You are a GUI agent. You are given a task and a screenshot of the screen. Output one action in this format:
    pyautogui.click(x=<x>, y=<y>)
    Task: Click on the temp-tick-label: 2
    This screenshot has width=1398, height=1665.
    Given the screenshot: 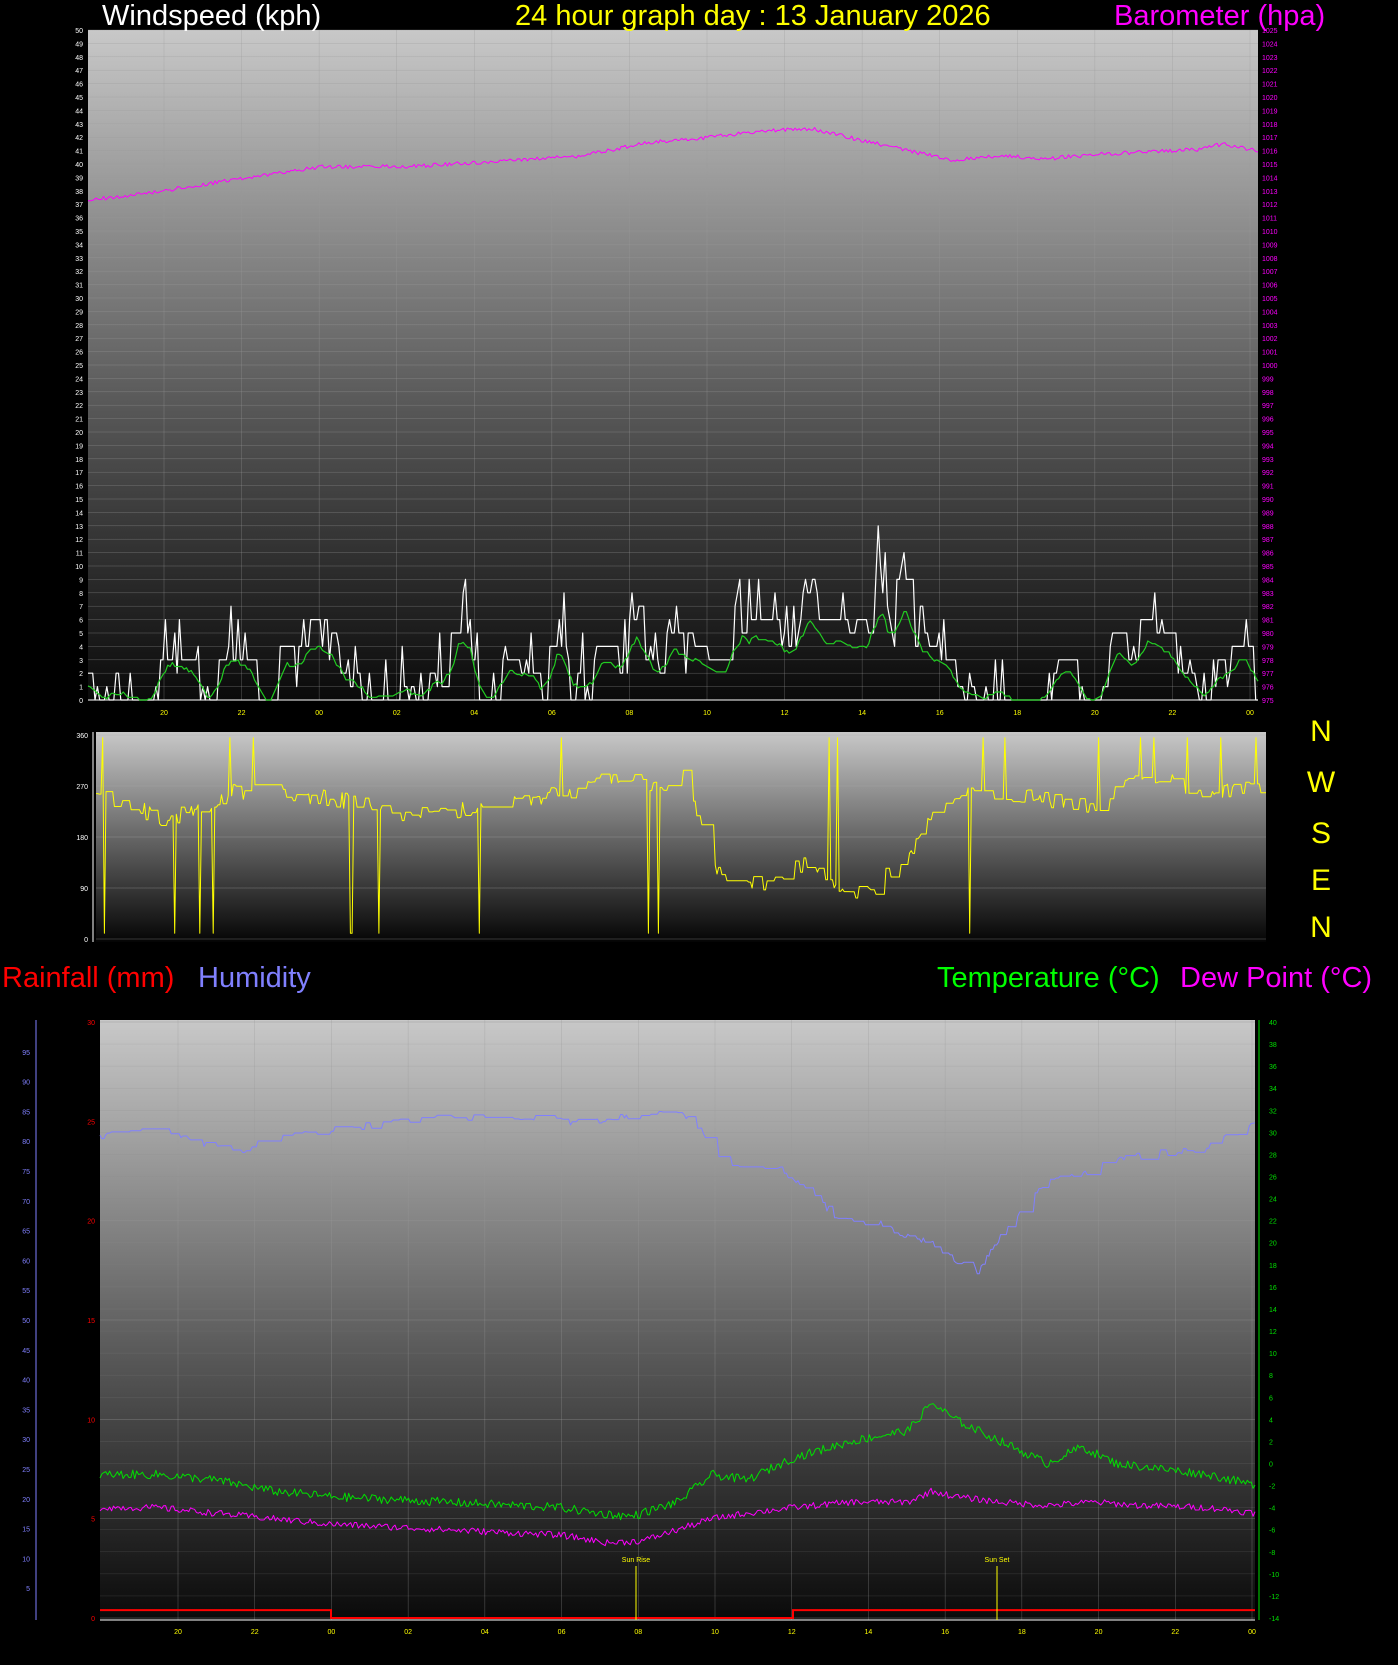 What is the action you would take?
    pyautogui.click(x=1271, y=1442)
    